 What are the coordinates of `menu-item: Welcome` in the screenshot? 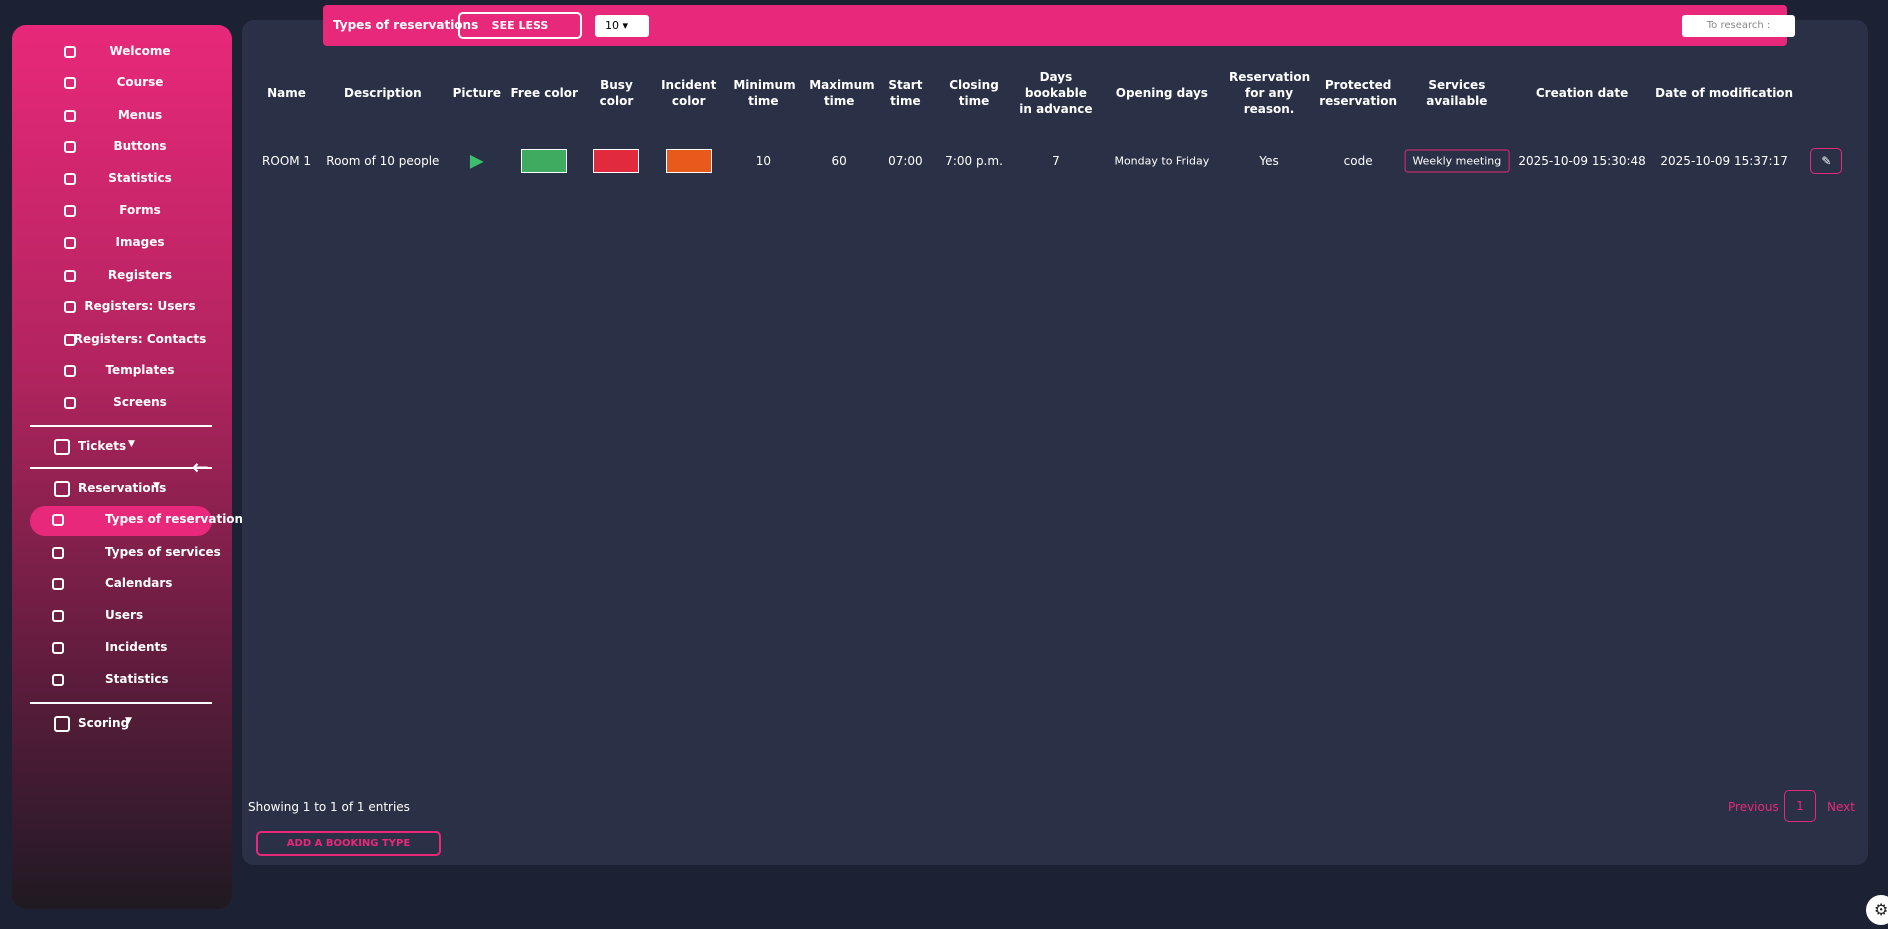 It's located at (140, 50).